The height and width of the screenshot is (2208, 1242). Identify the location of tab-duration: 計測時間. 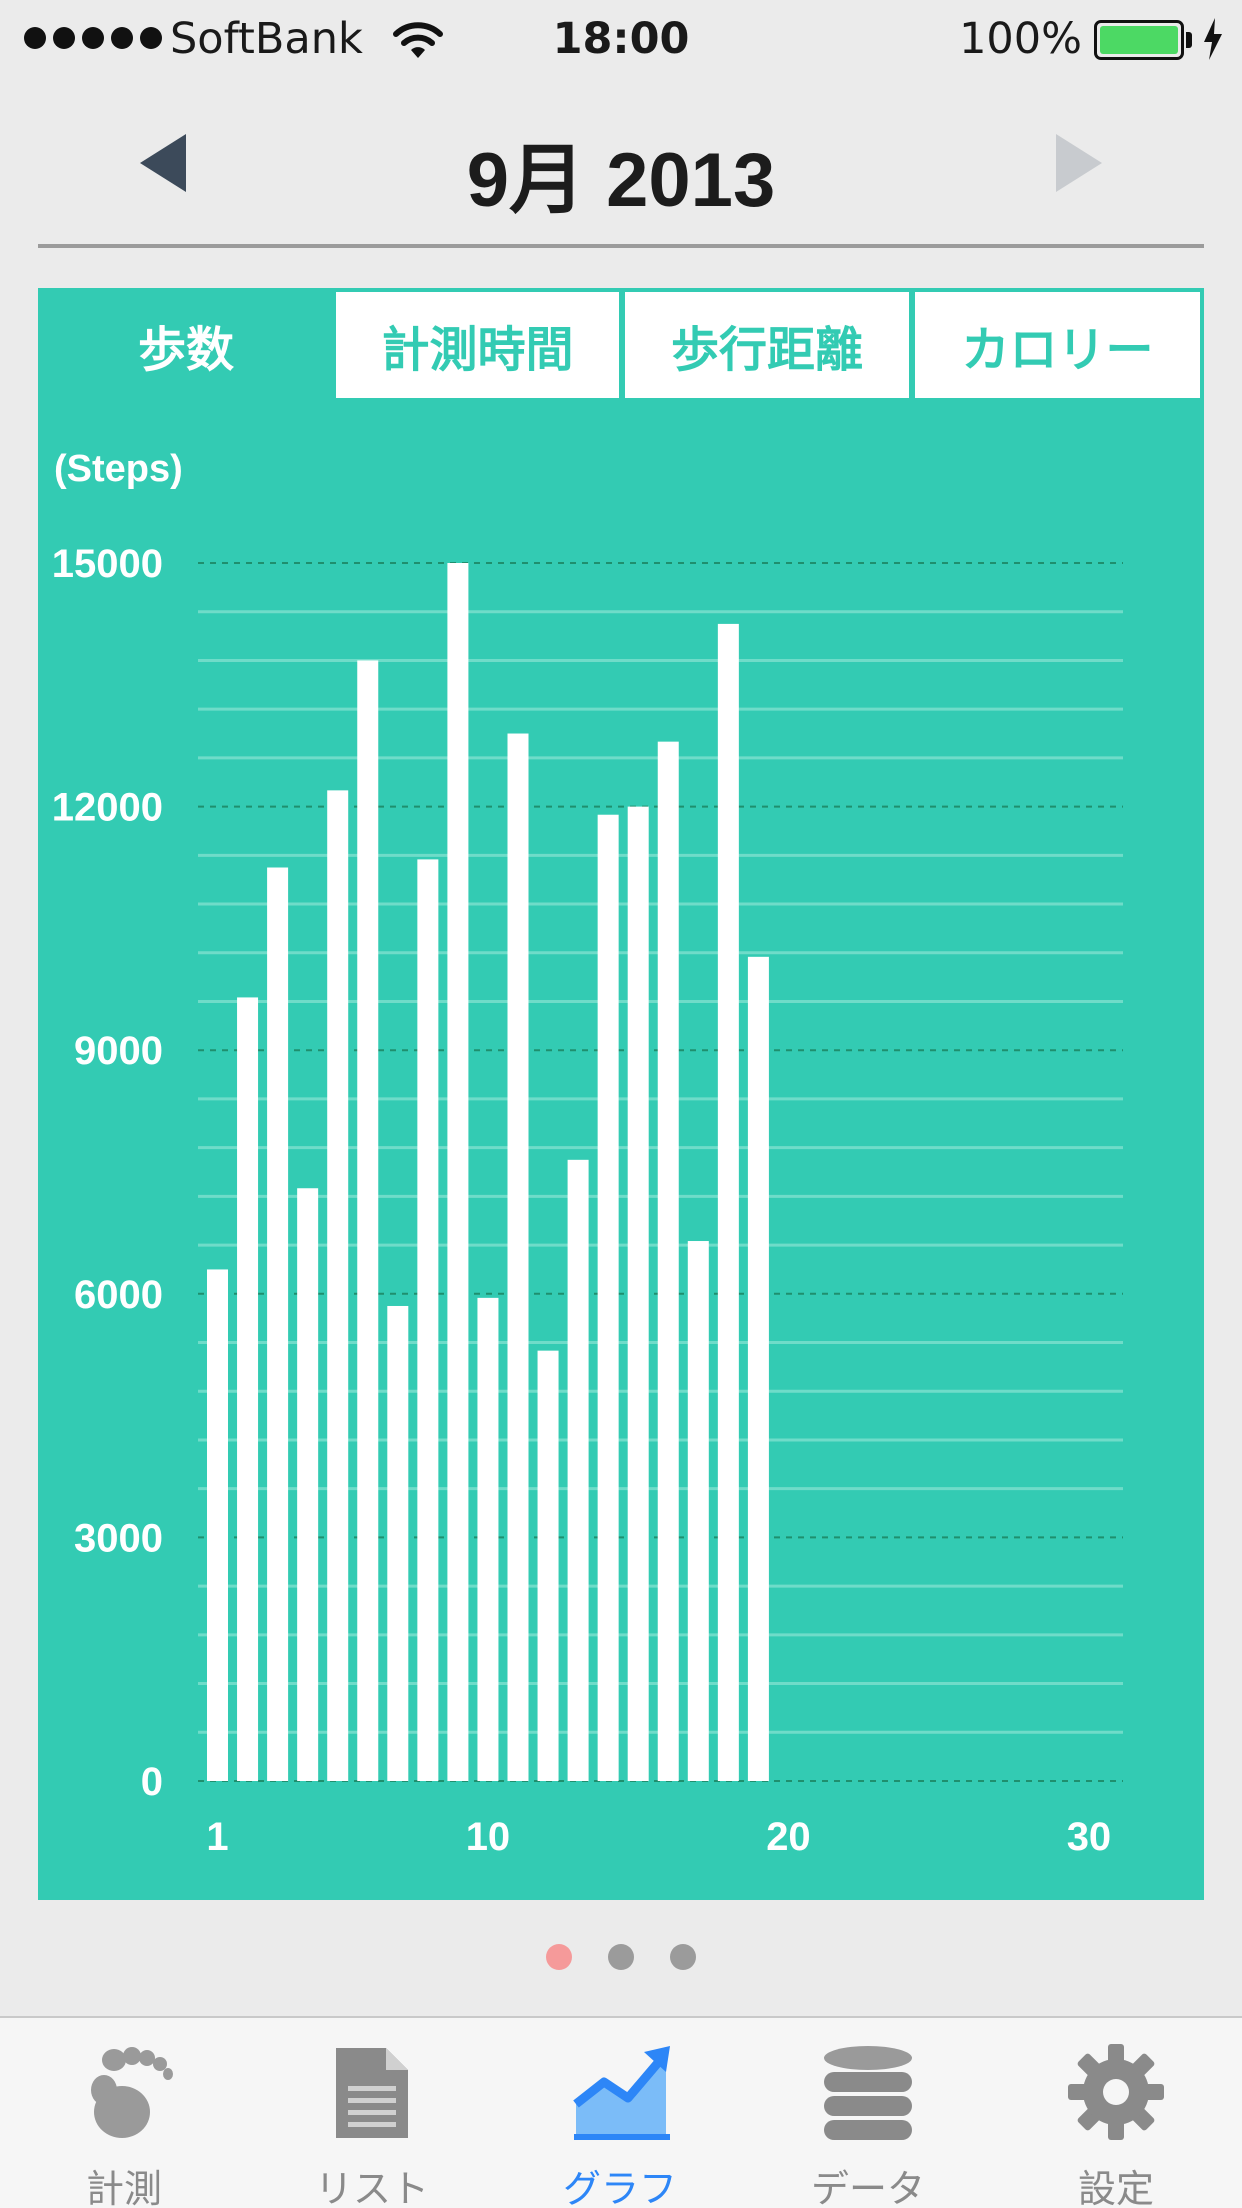
(477, 345).